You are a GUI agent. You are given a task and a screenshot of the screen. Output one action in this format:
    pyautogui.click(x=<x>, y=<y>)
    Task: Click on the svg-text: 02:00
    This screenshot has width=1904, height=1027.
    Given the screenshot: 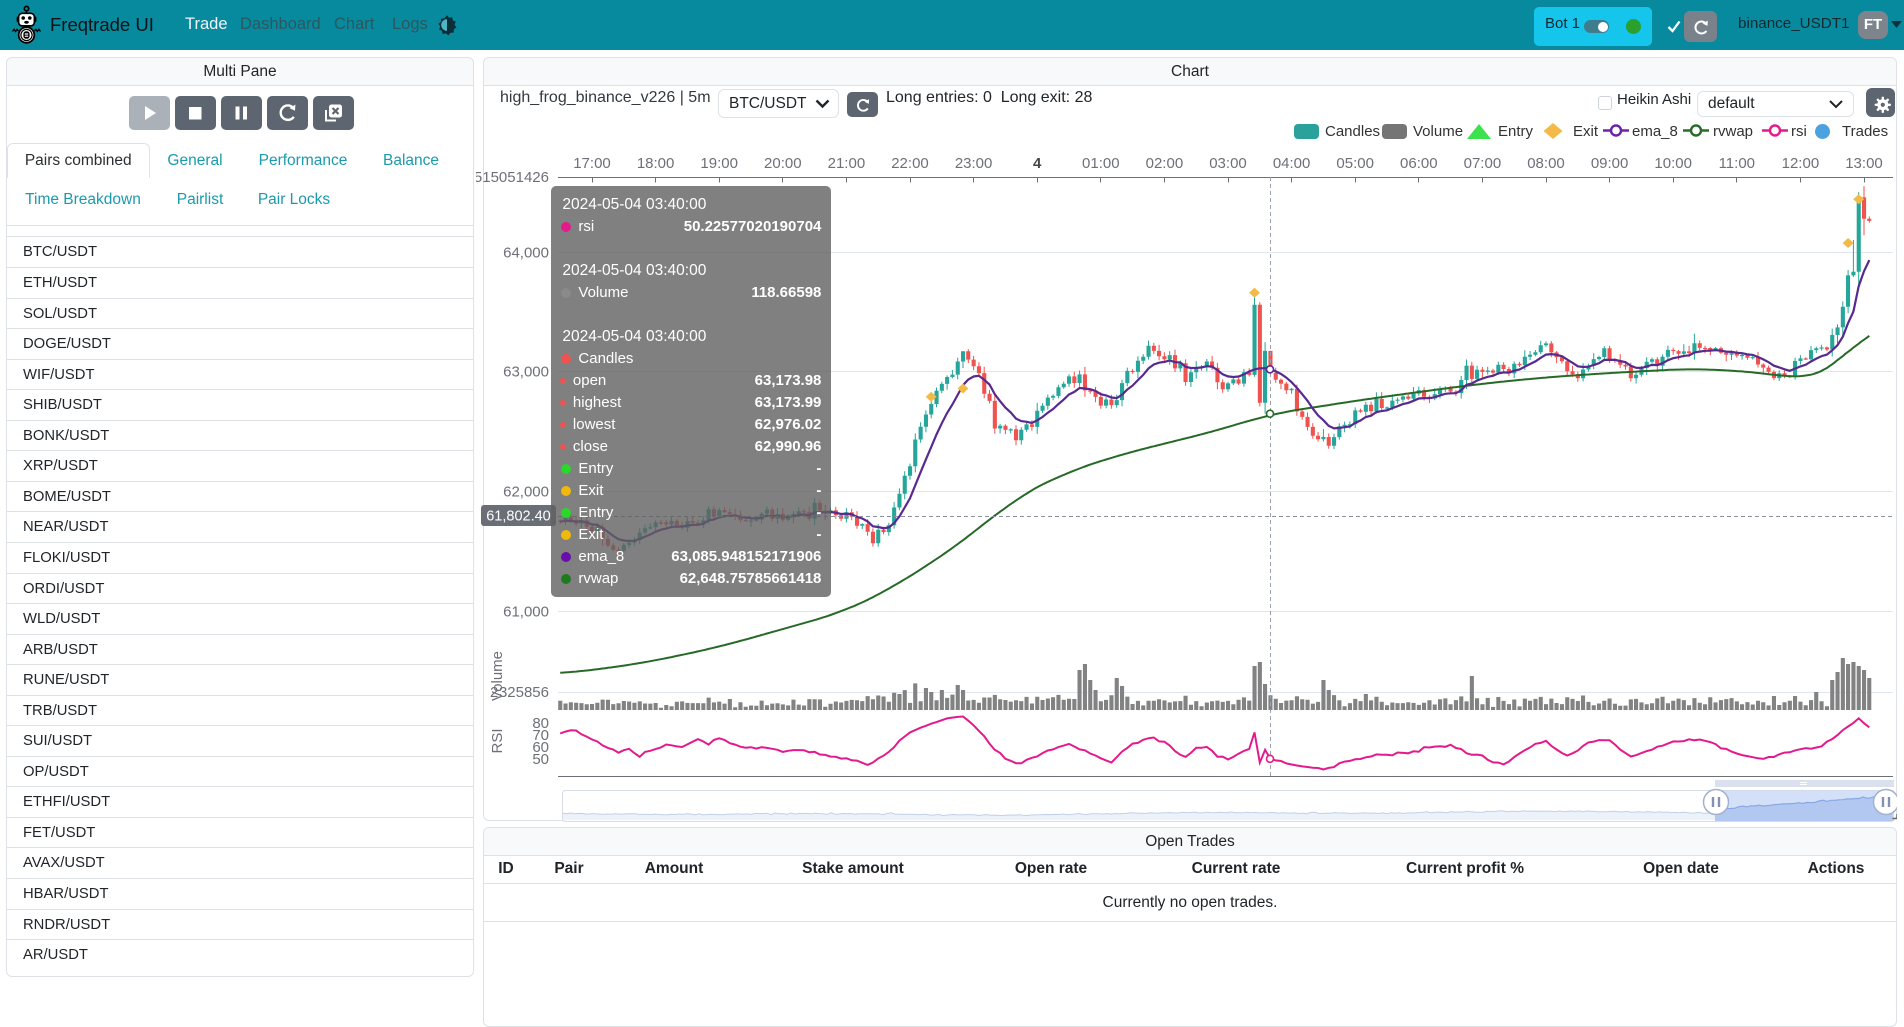 What is the action you would take?
    pyautogui.click(x=1165, y=163)
    